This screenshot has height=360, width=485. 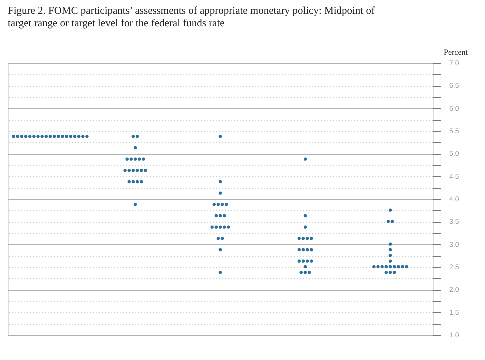 I want to click on chart-title: Figure 2. FOMC participants’ assessments of appropriate monetary policy: Midpoint of target range or target level for the federal funds rate, so click(x=192, y=18).